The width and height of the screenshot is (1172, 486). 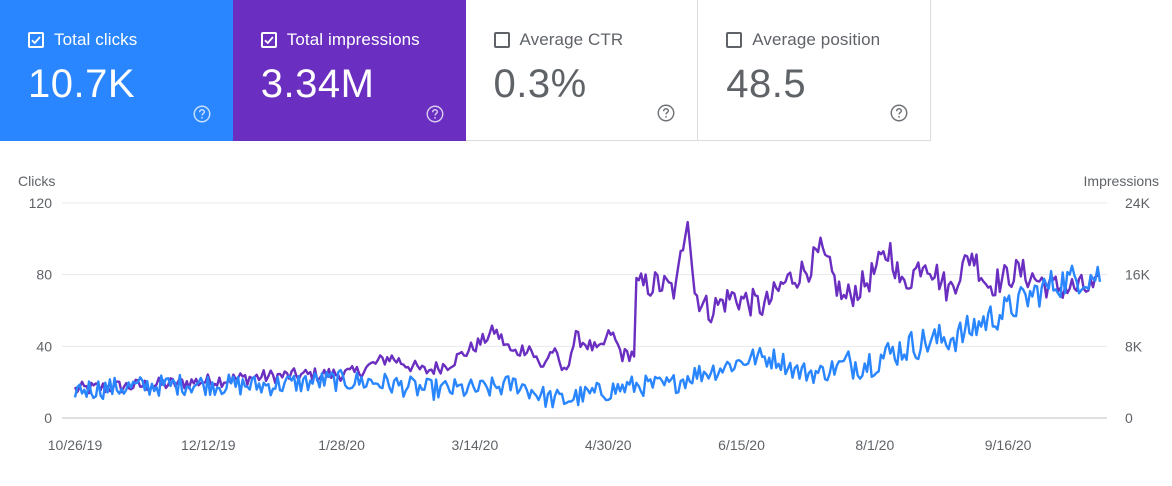 What do you see at coordinates (1129, 418) in the screenshot?
I see `right-tick-label: 0` at bounding box center [1129, 418].